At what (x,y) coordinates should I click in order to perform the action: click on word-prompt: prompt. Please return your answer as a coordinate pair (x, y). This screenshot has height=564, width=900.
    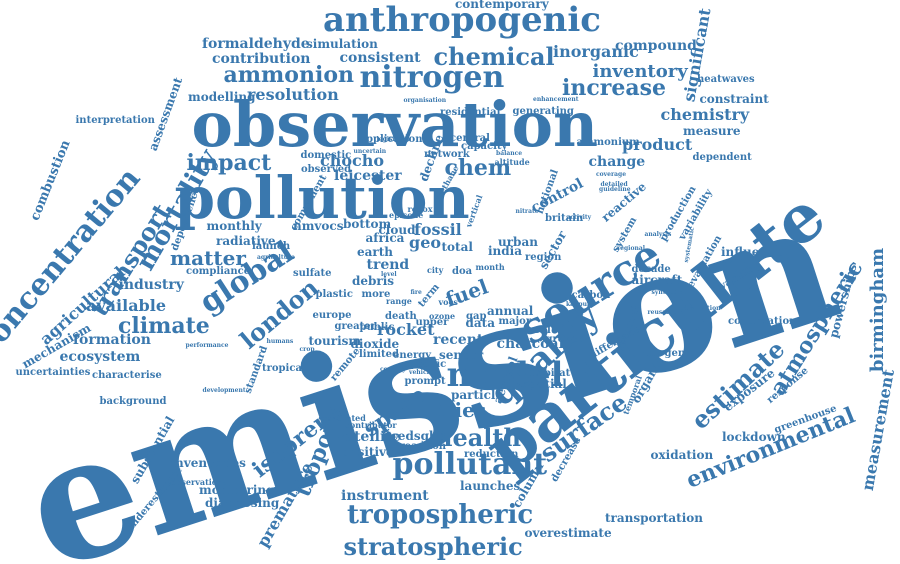
    Looking at the image, I should click on (425, 381).